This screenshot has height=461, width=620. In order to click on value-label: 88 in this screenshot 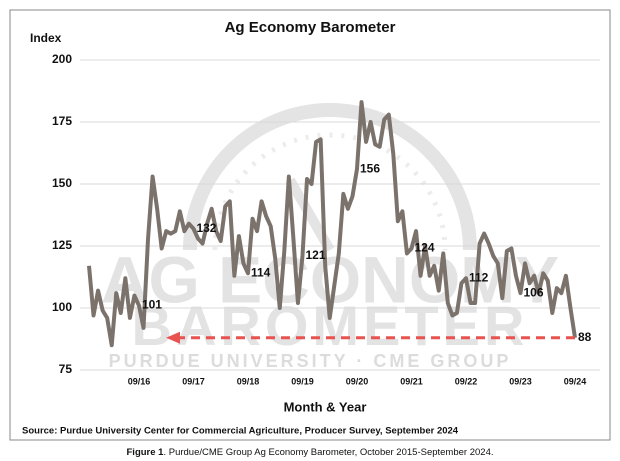, I will do `click(585, 337)`.